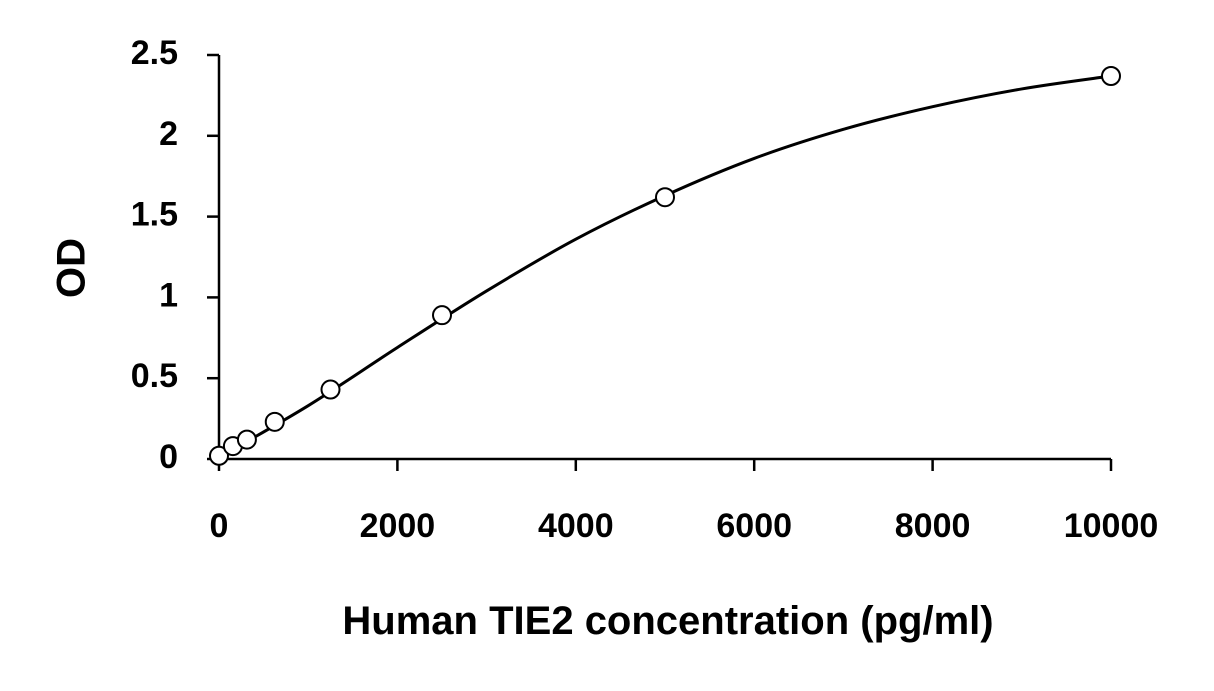 The width and height of the screenshot is (1214, 691). What do you see at coordinates (168, 457) in the screenshot?
I see `y-tick-label: 0` at bounding box center [168, 457].